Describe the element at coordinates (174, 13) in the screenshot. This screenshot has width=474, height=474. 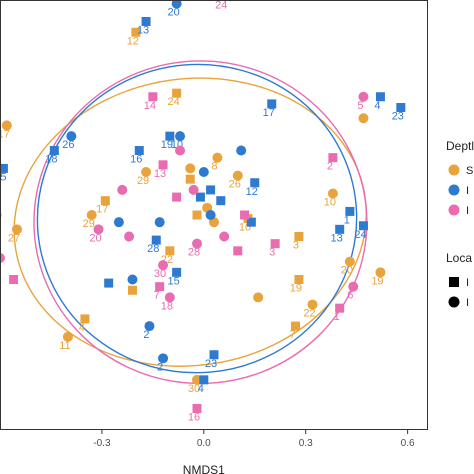
I see `point-label: 20` at that location.